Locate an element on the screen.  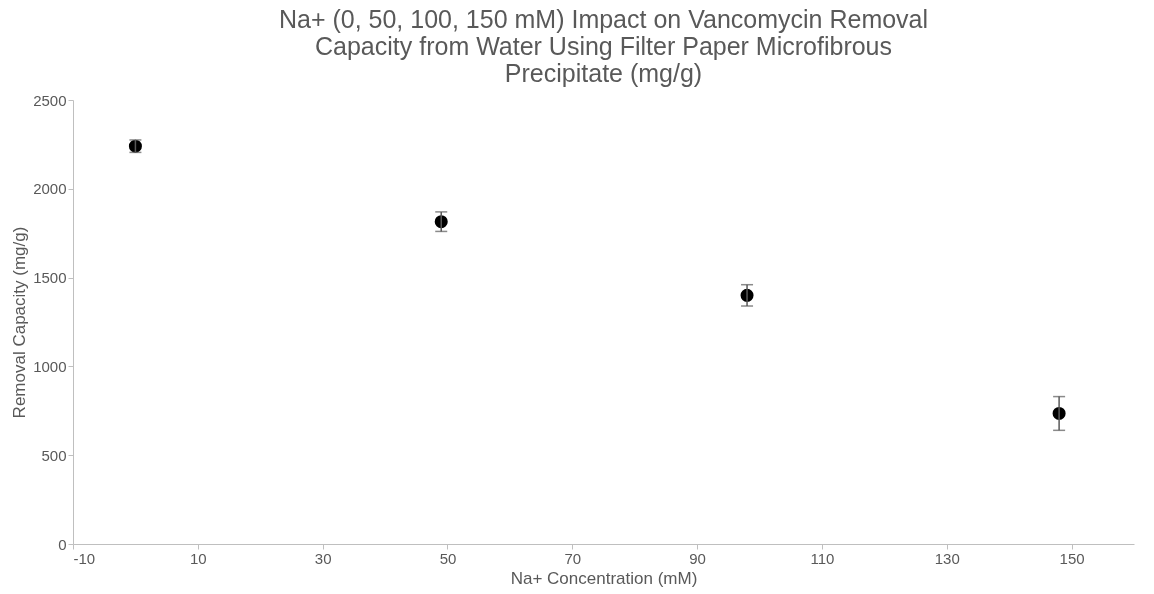
x-tick-label: 130 is located at coordinates (947, 558).